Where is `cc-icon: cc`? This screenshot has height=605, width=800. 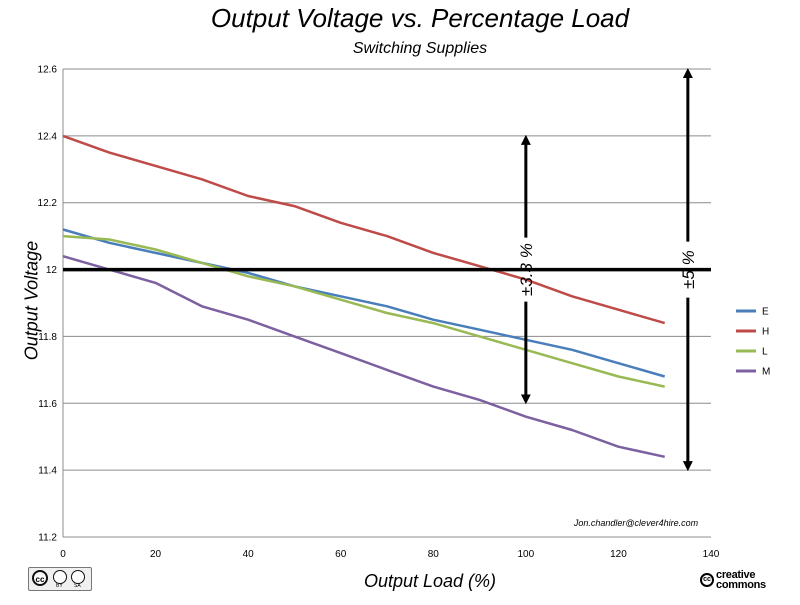
cc-icon: cc is located at coordinates (40, 578).